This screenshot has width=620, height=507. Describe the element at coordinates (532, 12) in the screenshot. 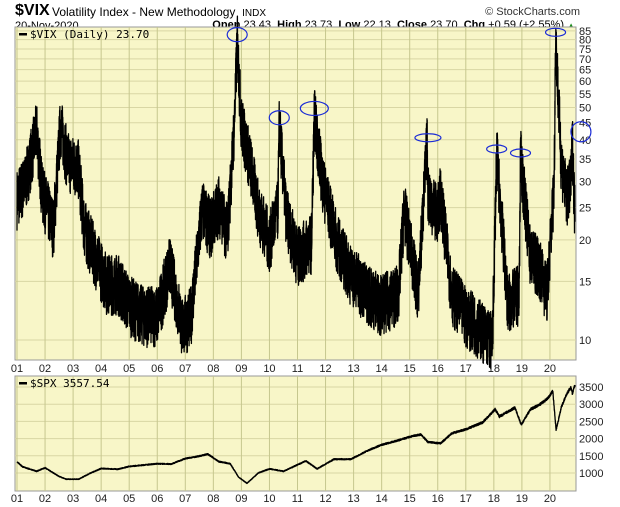

I see `source-credit: © StockCharts.com` at that location.